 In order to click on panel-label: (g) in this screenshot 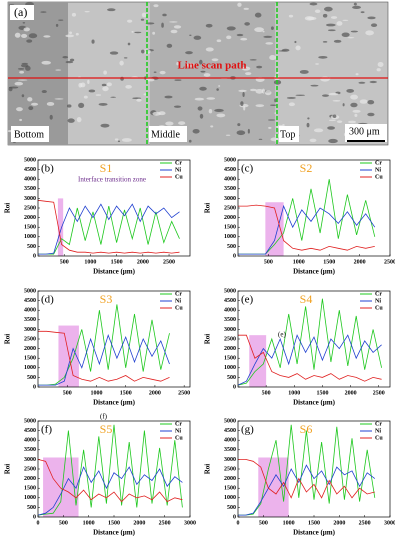, I will do `click(247, 430)`.